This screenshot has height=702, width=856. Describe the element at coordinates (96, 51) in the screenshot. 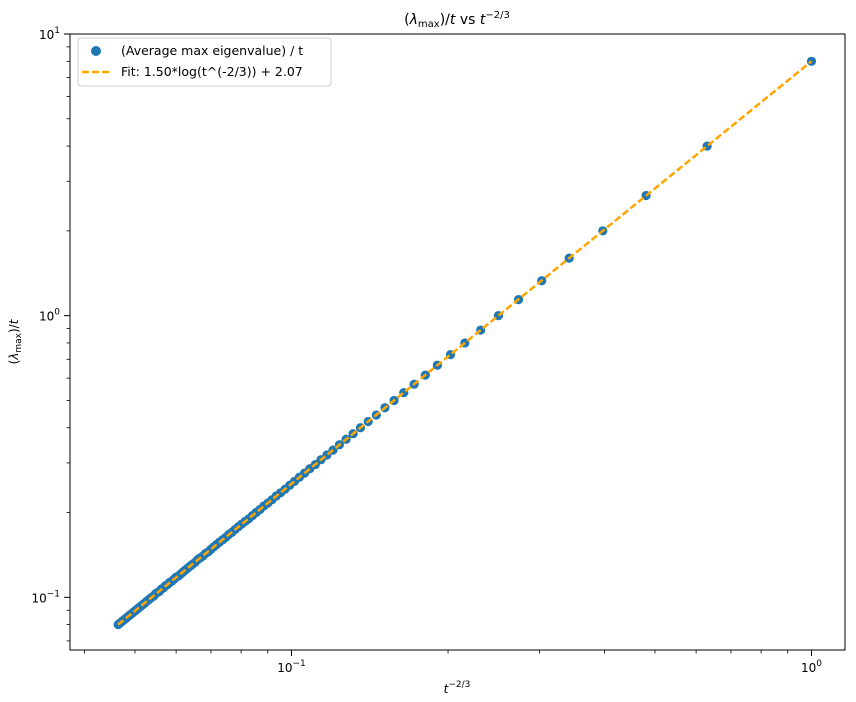

I see `legend-scatter-marker` at that location.